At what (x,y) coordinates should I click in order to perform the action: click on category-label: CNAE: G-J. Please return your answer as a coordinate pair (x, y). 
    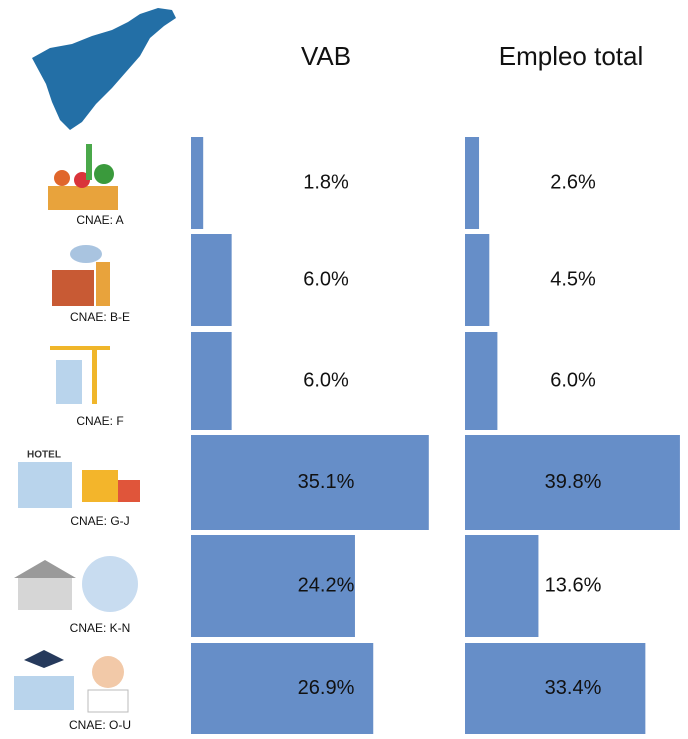
    Looking at the image, I should click on (99, 521).